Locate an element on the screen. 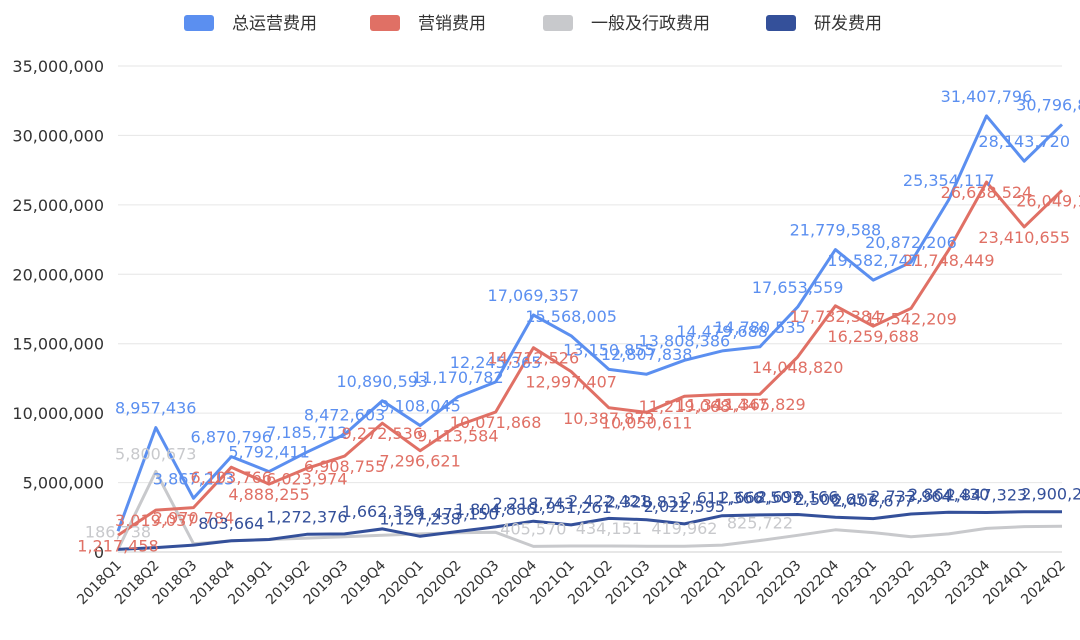  data-label: 405,570 is located at coordinates (533, 528).